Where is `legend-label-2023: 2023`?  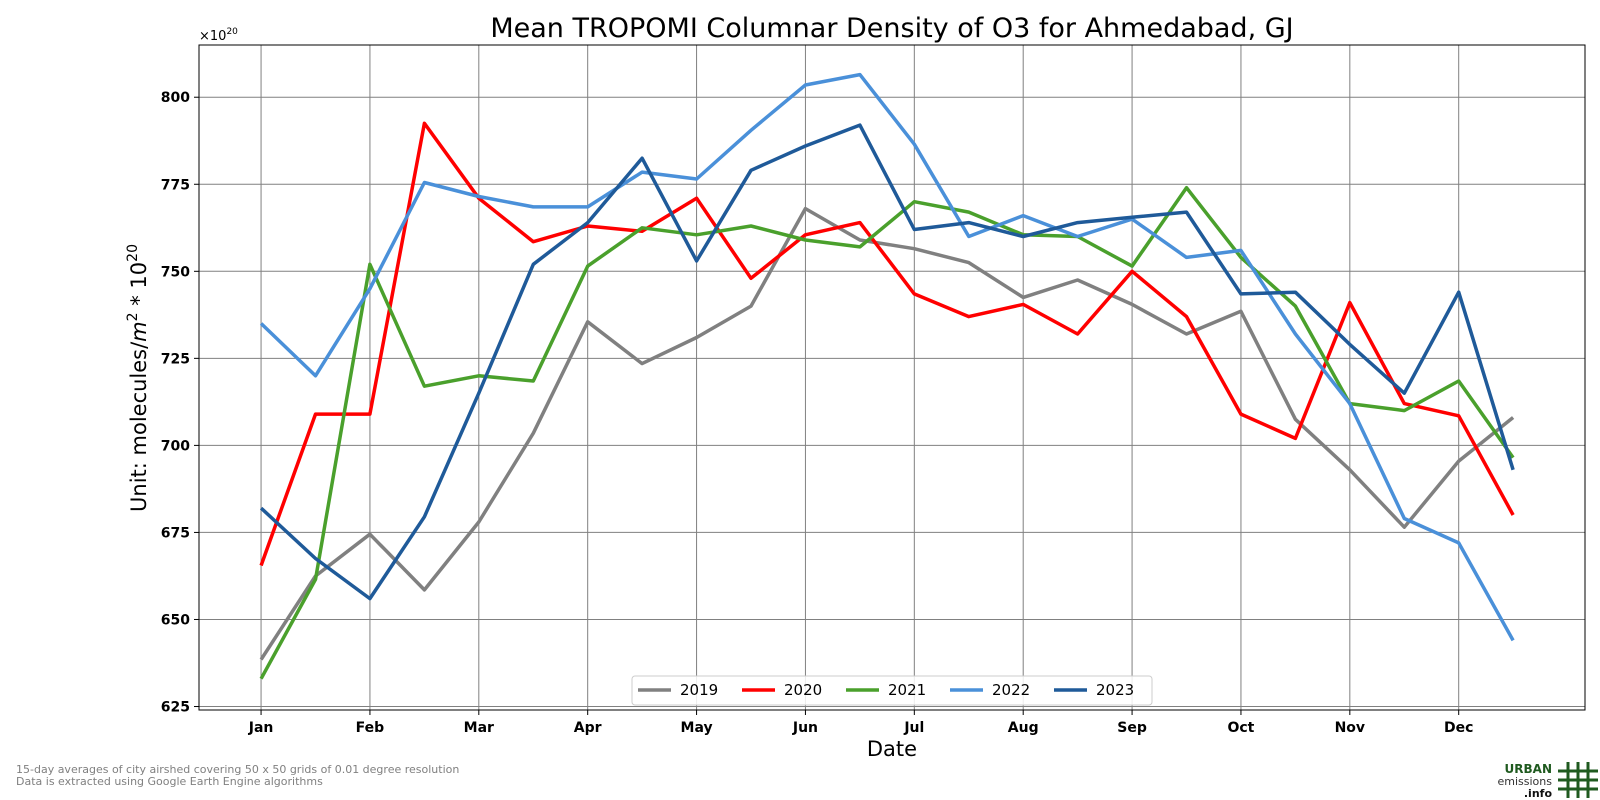 legend-label-2023: 2023 is located at coordinates (1115, 690).